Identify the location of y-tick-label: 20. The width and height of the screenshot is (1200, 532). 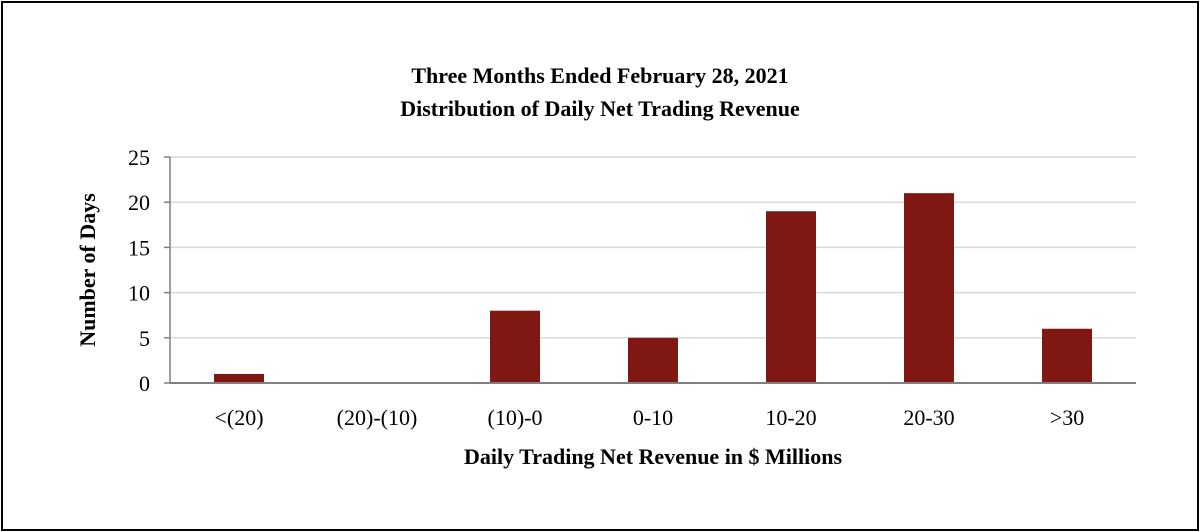
(139, 202).